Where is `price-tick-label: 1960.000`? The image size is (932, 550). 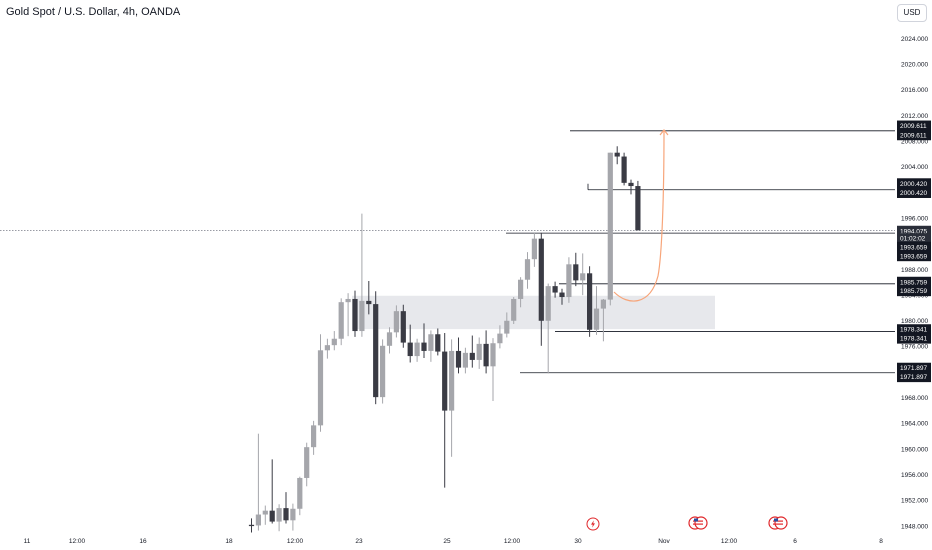
price-tick-label: 1960.000 is located at coordinates (914, 449).